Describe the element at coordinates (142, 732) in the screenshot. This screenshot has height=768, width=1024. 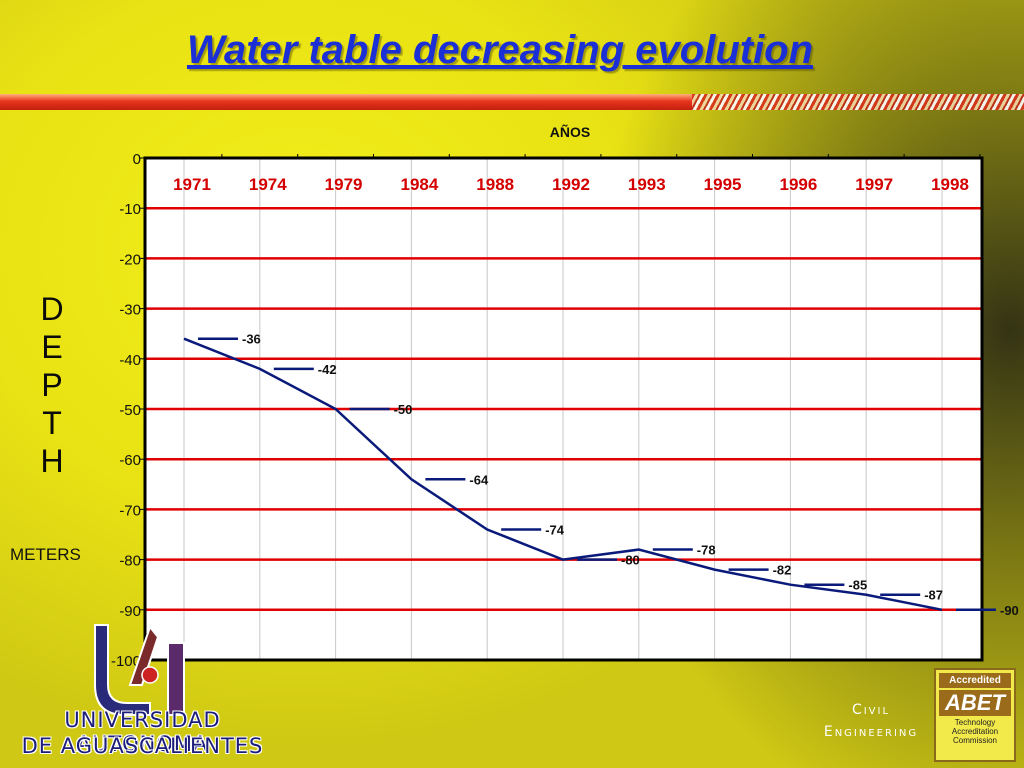
I see `university-name-line1: UNIVERSIDAD AUTONOMA` at that location.